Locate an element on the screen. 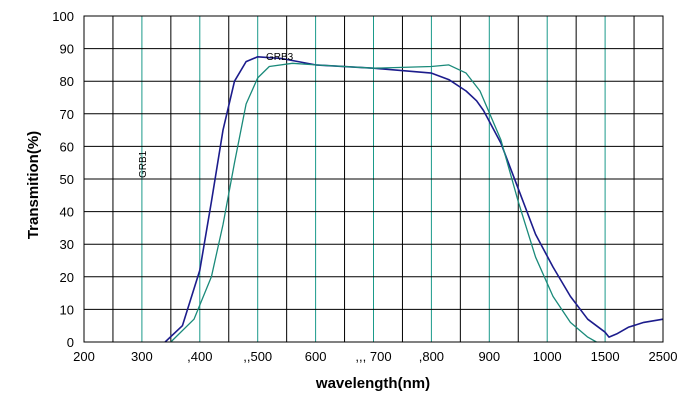 This screenshot has height=404, width=697. x-tick-label: 900 is located at coordinates (489, 356).